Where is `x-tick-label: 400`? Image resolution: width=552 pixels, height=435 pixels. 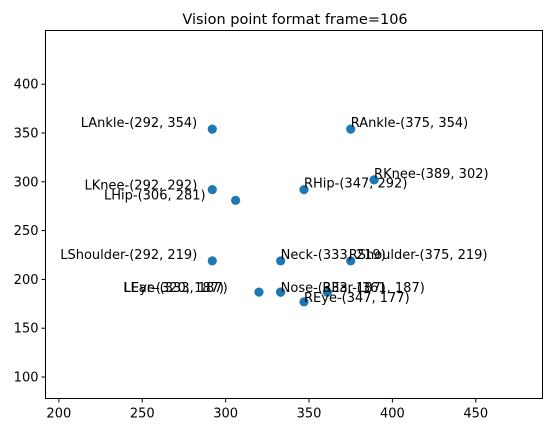
x-tick-label: 400 is located at coordinates (392, 414).